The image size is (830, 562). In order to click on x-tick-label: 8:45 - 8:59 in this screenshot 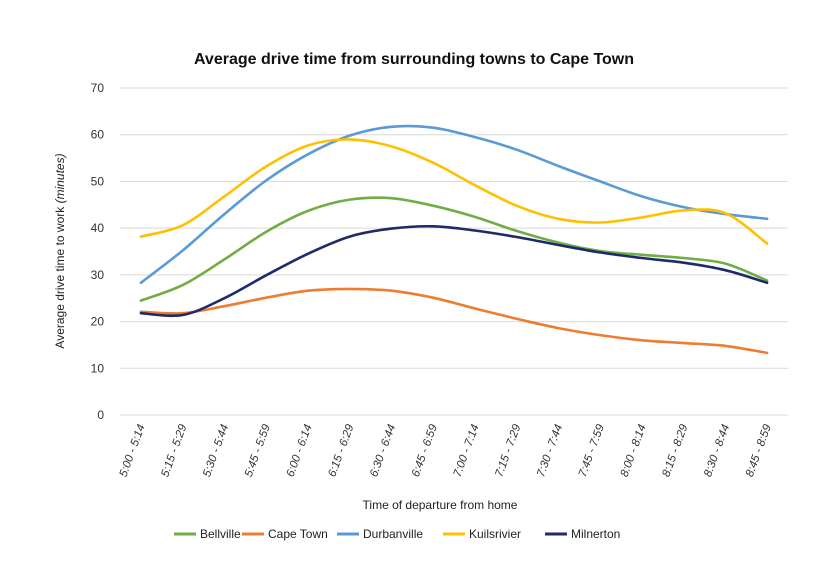, I will do `click(759, 450)`.